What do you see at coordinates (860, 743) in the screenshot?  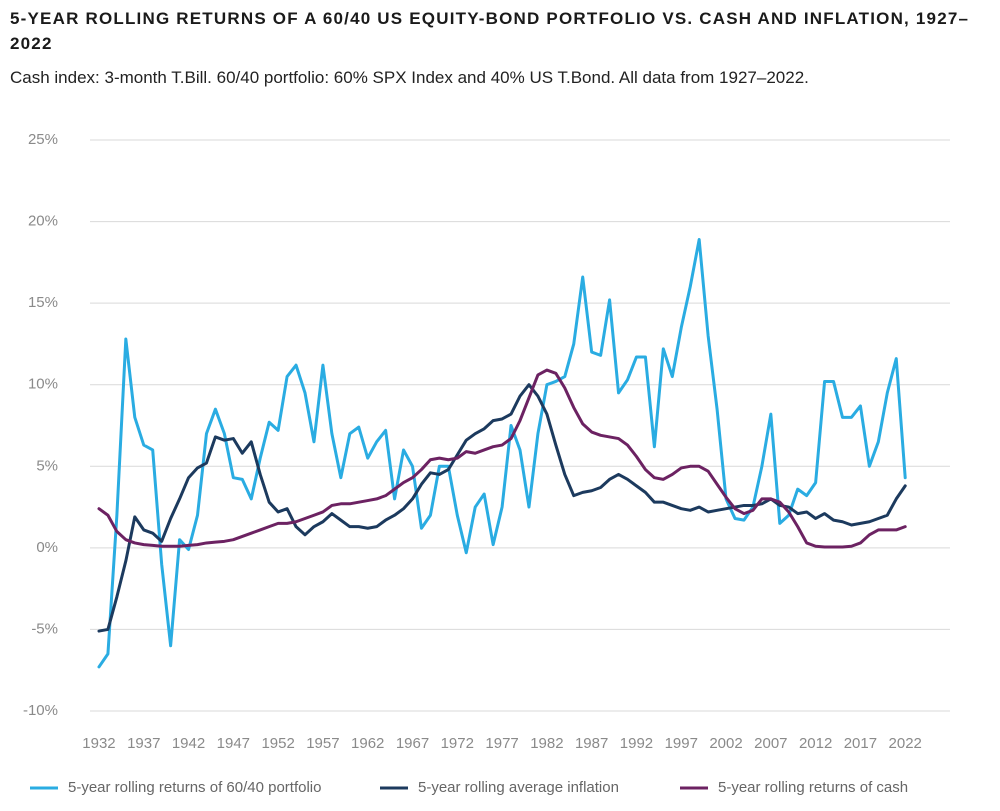 I see `x-tick-label: 2017` at bounding box center [860, 743].